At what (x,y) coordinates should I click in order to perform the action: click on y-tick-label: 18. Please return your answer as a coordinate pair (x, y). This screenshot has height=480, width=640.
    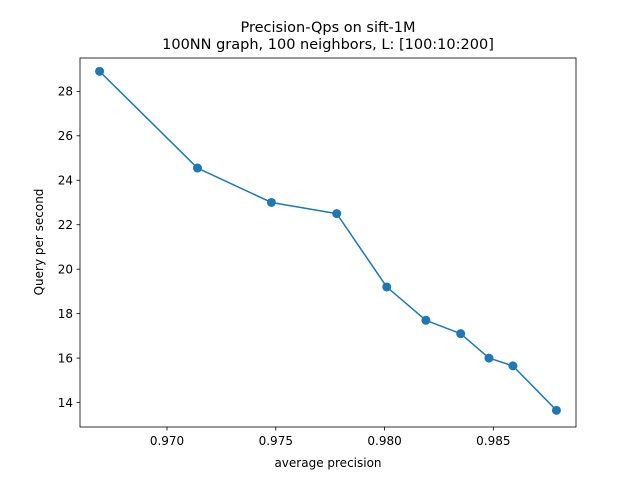
    Looking at the image, I should click on (65, 314).